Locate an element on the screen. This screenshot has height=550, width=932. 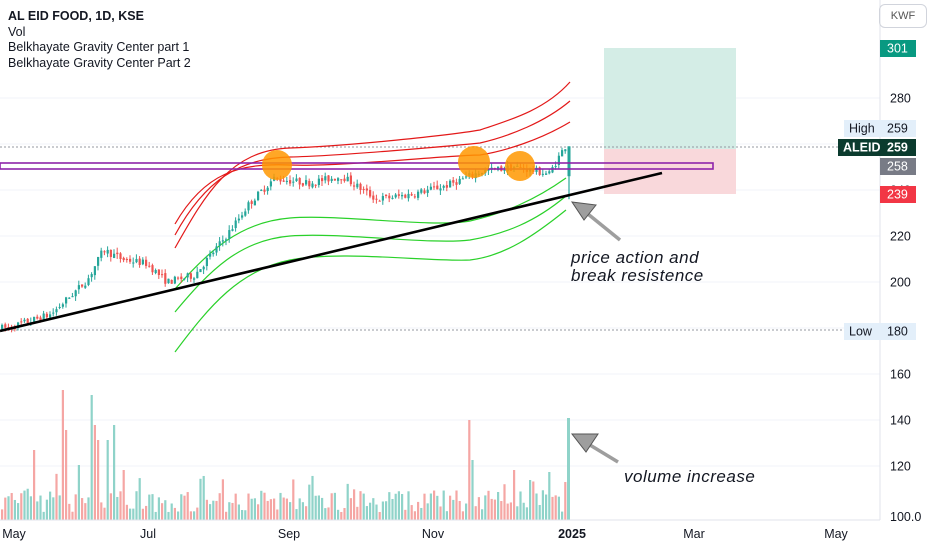
legend-indicator-2: Belkhayate Gravity Center Part 2 is located at coordinates (99, 62).